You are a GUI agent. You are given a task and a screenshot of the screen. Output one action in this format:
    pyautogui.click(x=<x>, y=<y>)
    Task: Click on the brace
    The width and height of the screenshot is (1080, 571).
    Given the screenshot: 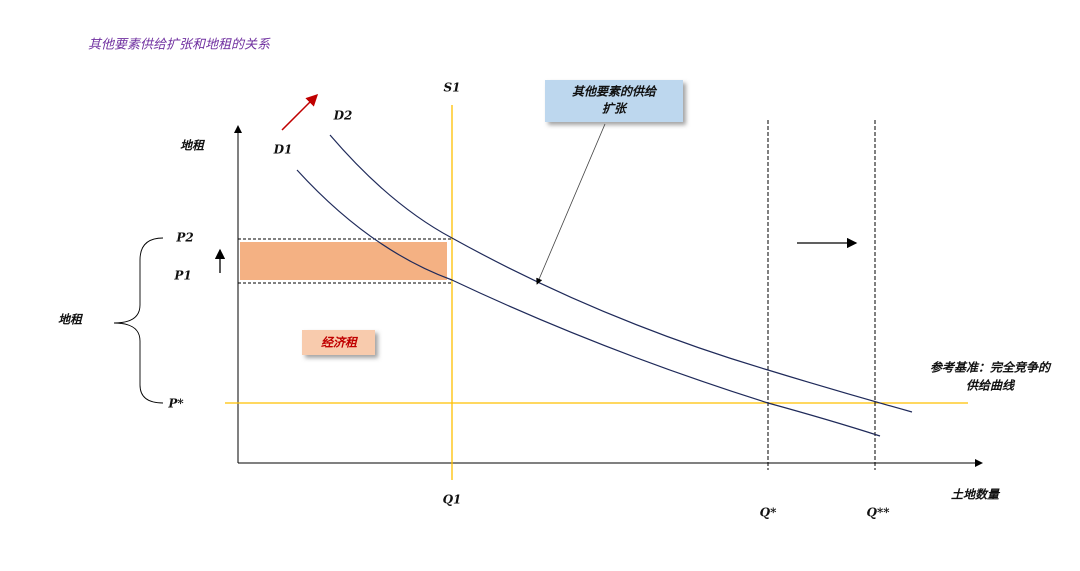 What is the action you would take?
    pyautogui.click(x=138, y=320)
    